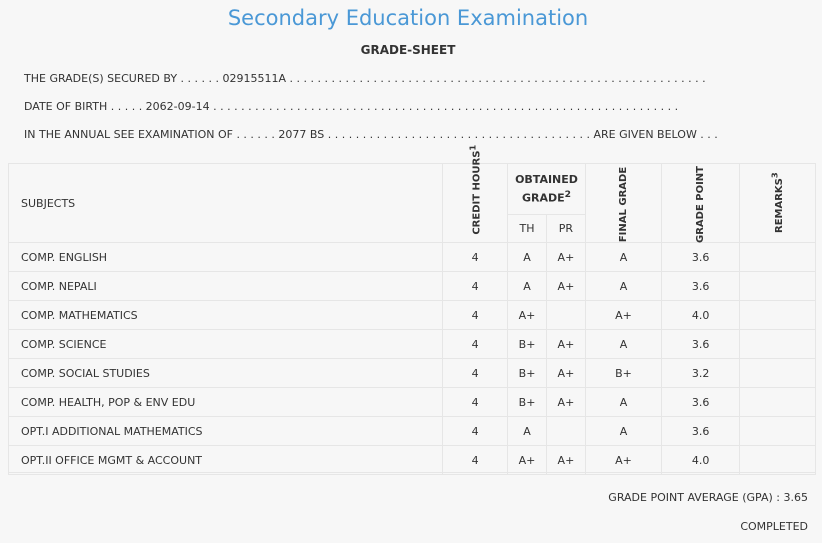 This screenshot has width=822, height=543. Describe the element at coordinates (408, 18) in the screenshot. I see `page-title: Secondary Education Examination` at that location.